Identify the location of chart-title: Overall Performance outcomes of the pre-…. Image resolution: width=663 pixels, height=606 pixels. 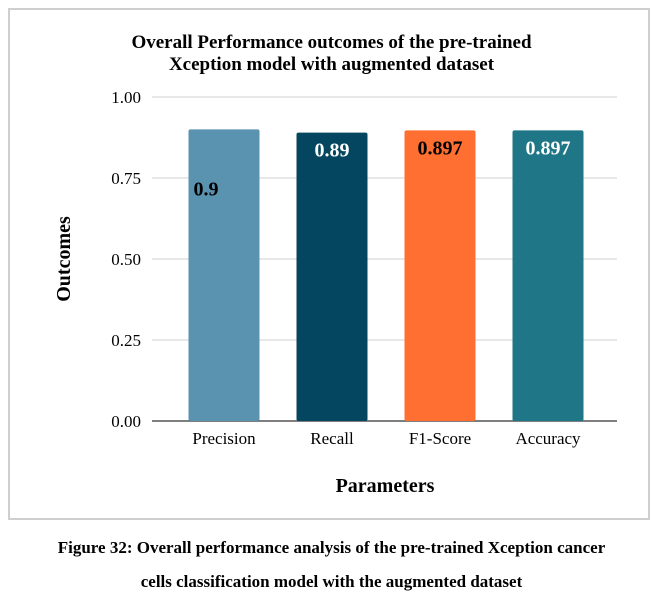
(331, 54).